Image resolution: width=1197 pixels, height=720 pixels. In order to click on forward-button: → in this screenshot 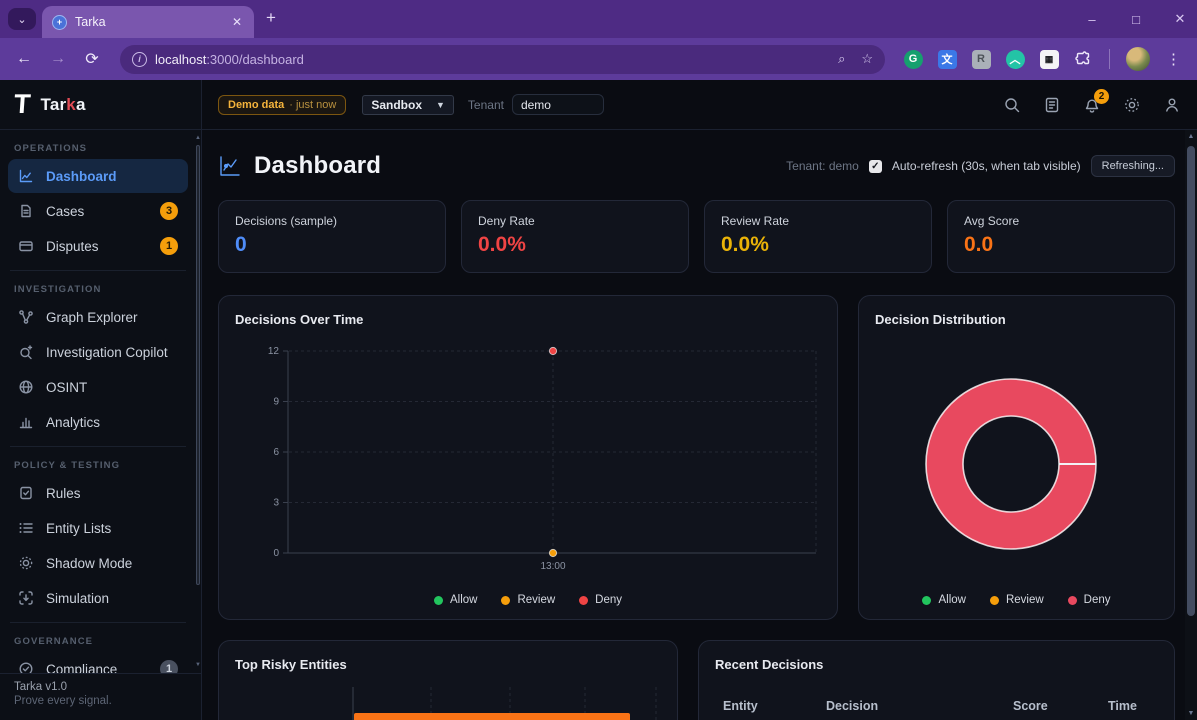, I will do `click(58, 58)`.